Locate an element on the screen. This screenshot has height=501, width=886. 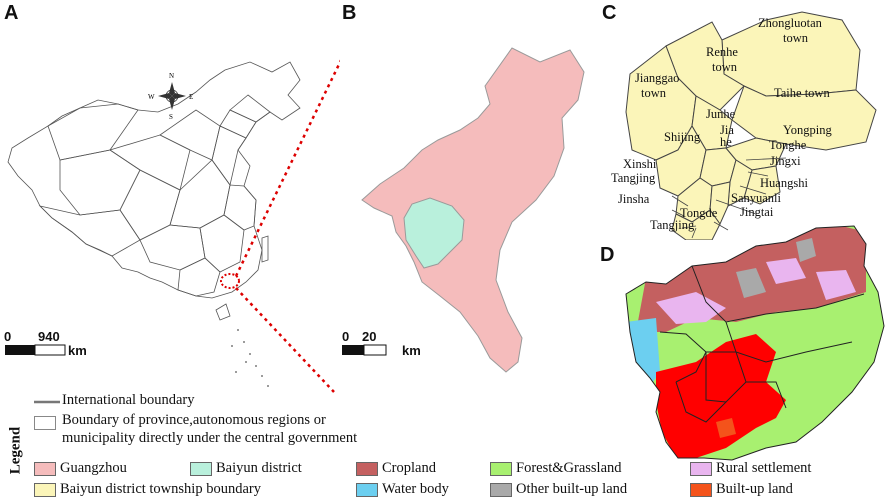
legend-label: Rural settlement is located at coordinates (764, 468).